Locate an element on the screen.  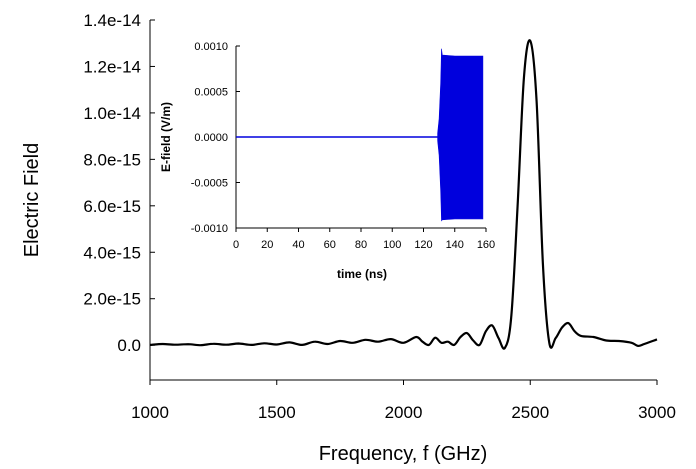
main-y-tick-label: 1.4e-14 is located at coordinates (112, 20).